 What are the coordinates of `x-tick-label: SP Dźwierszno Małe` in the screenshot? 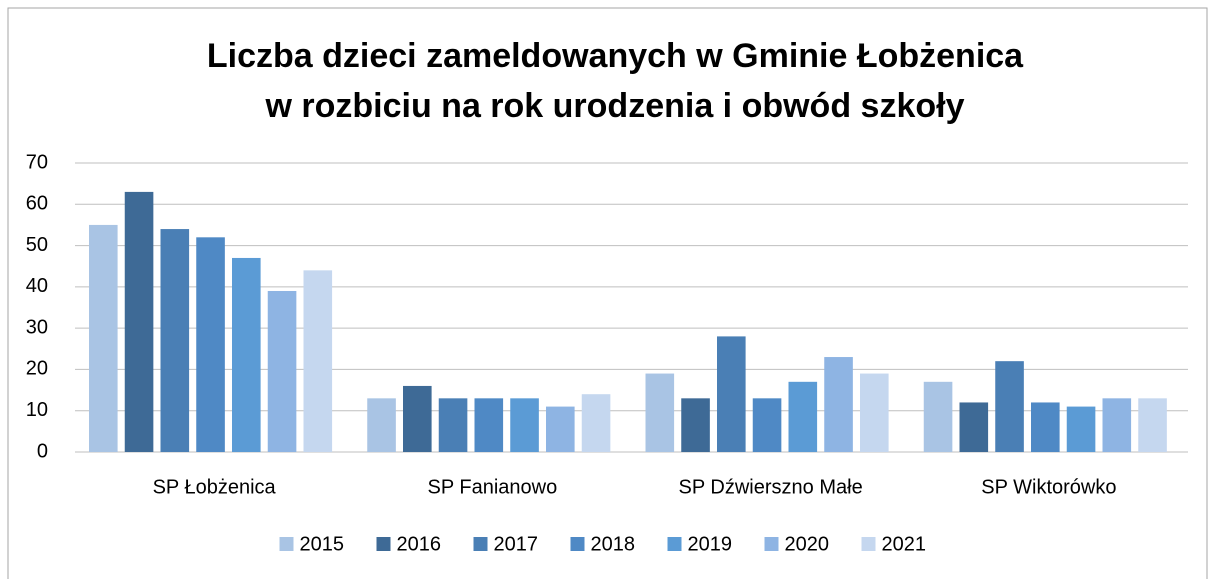 It's located at (771, 487).